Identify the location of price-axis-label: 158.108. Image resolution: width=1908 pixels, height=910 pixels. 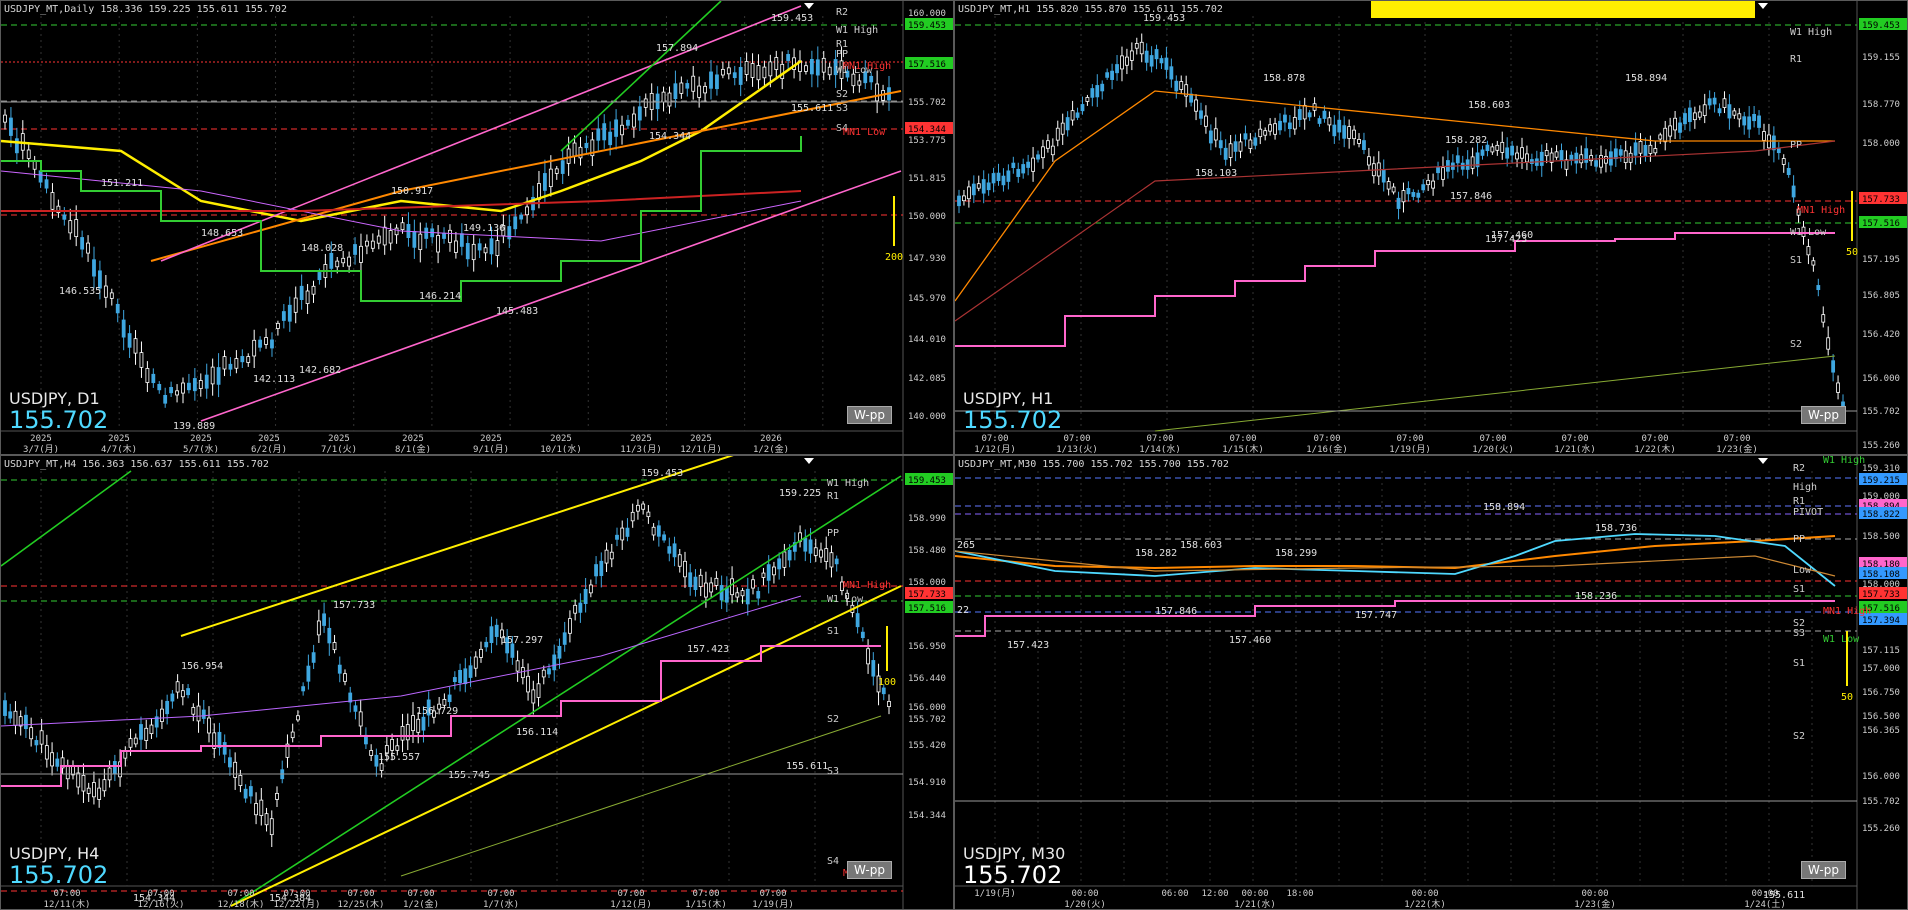
(1881, 575).